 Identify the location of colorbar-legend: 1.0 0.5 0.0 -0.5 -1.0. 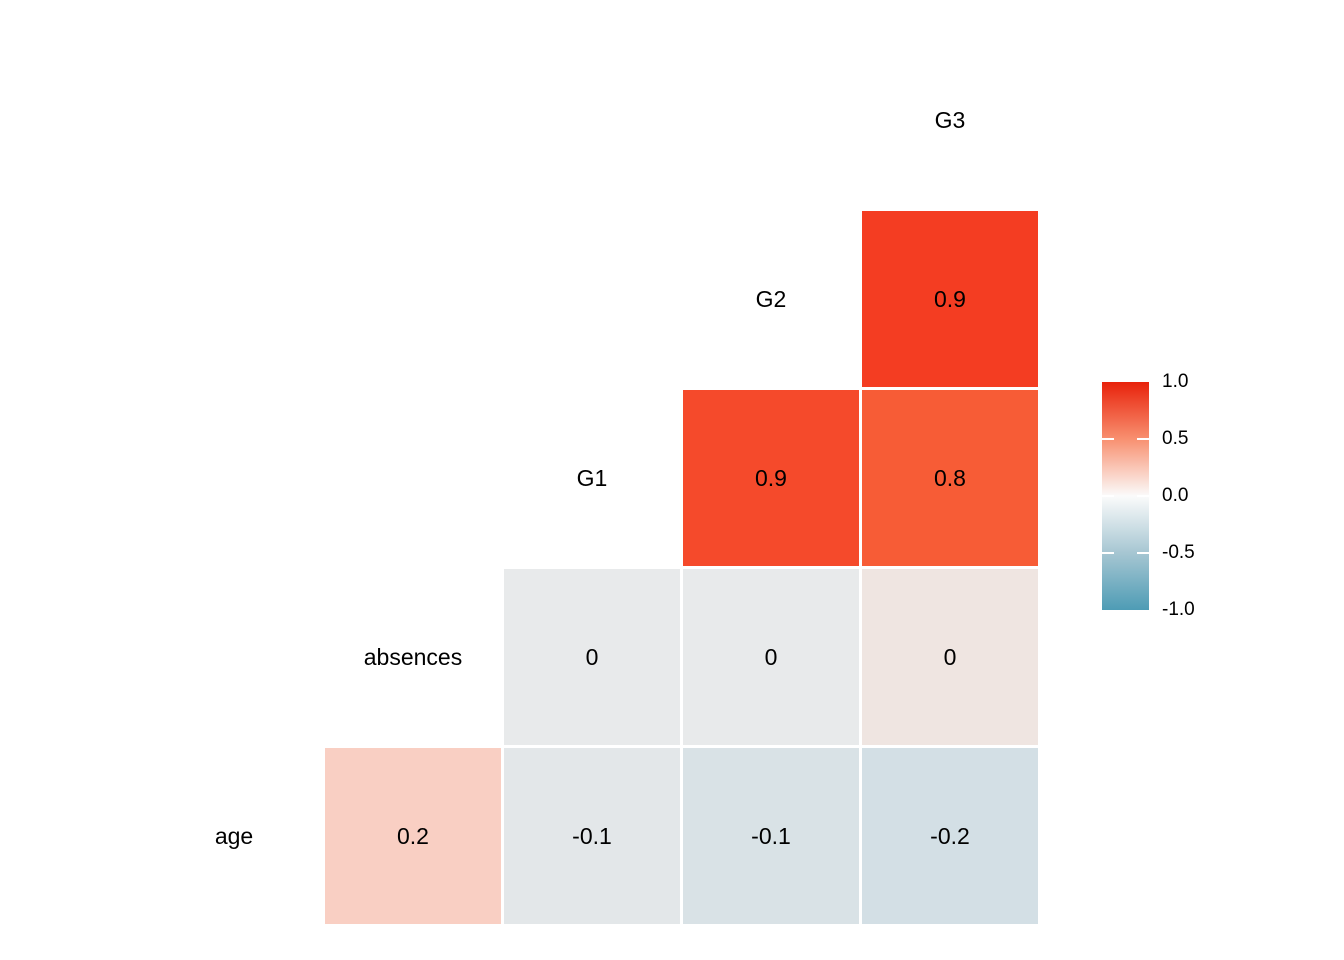
(1172, 495).